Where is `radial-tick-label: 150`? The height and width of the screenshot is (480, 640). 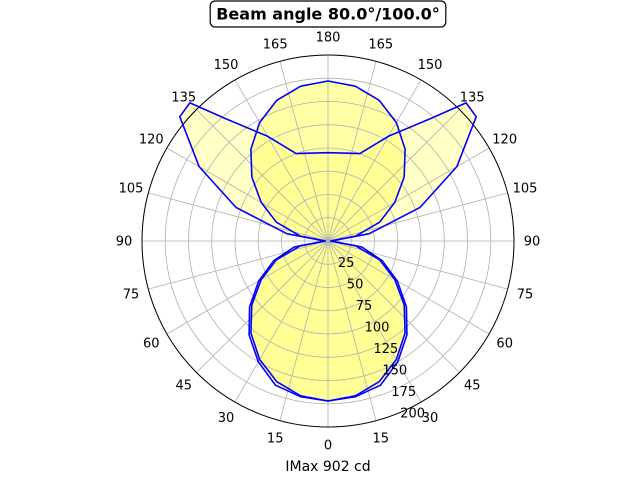 radial-tick-label: 150 is located at coordinates (394, 370).